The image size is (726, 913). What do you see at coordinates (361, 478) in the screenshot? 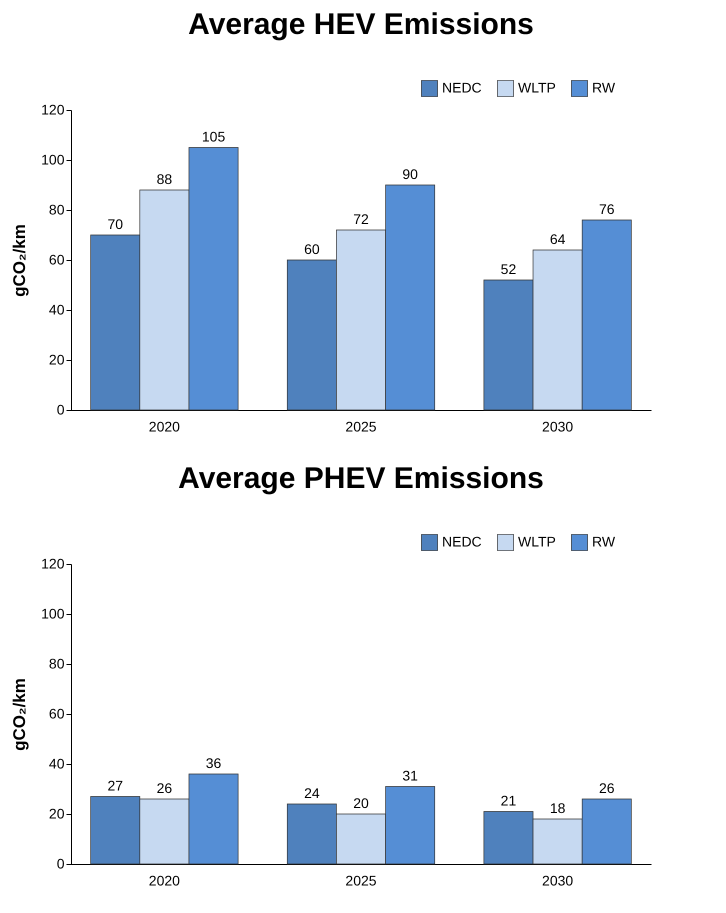
I see `chart-title: Average PHEV Emissions` at bounding box center [361, 478].